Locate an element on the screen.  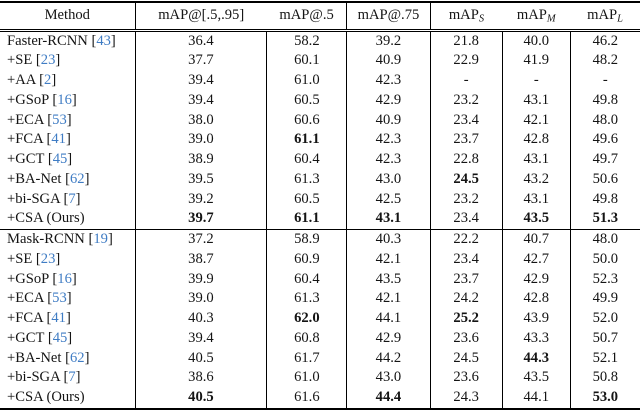
value-cell: 44.4 is located at coordinates (388, 398).